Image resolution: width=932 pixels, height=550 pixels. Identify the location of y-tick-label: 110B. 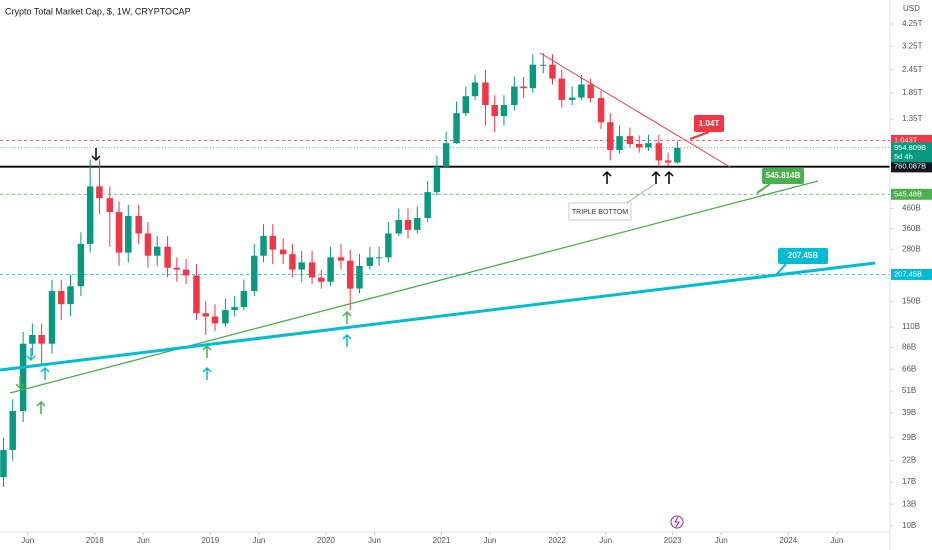
(911, 326).